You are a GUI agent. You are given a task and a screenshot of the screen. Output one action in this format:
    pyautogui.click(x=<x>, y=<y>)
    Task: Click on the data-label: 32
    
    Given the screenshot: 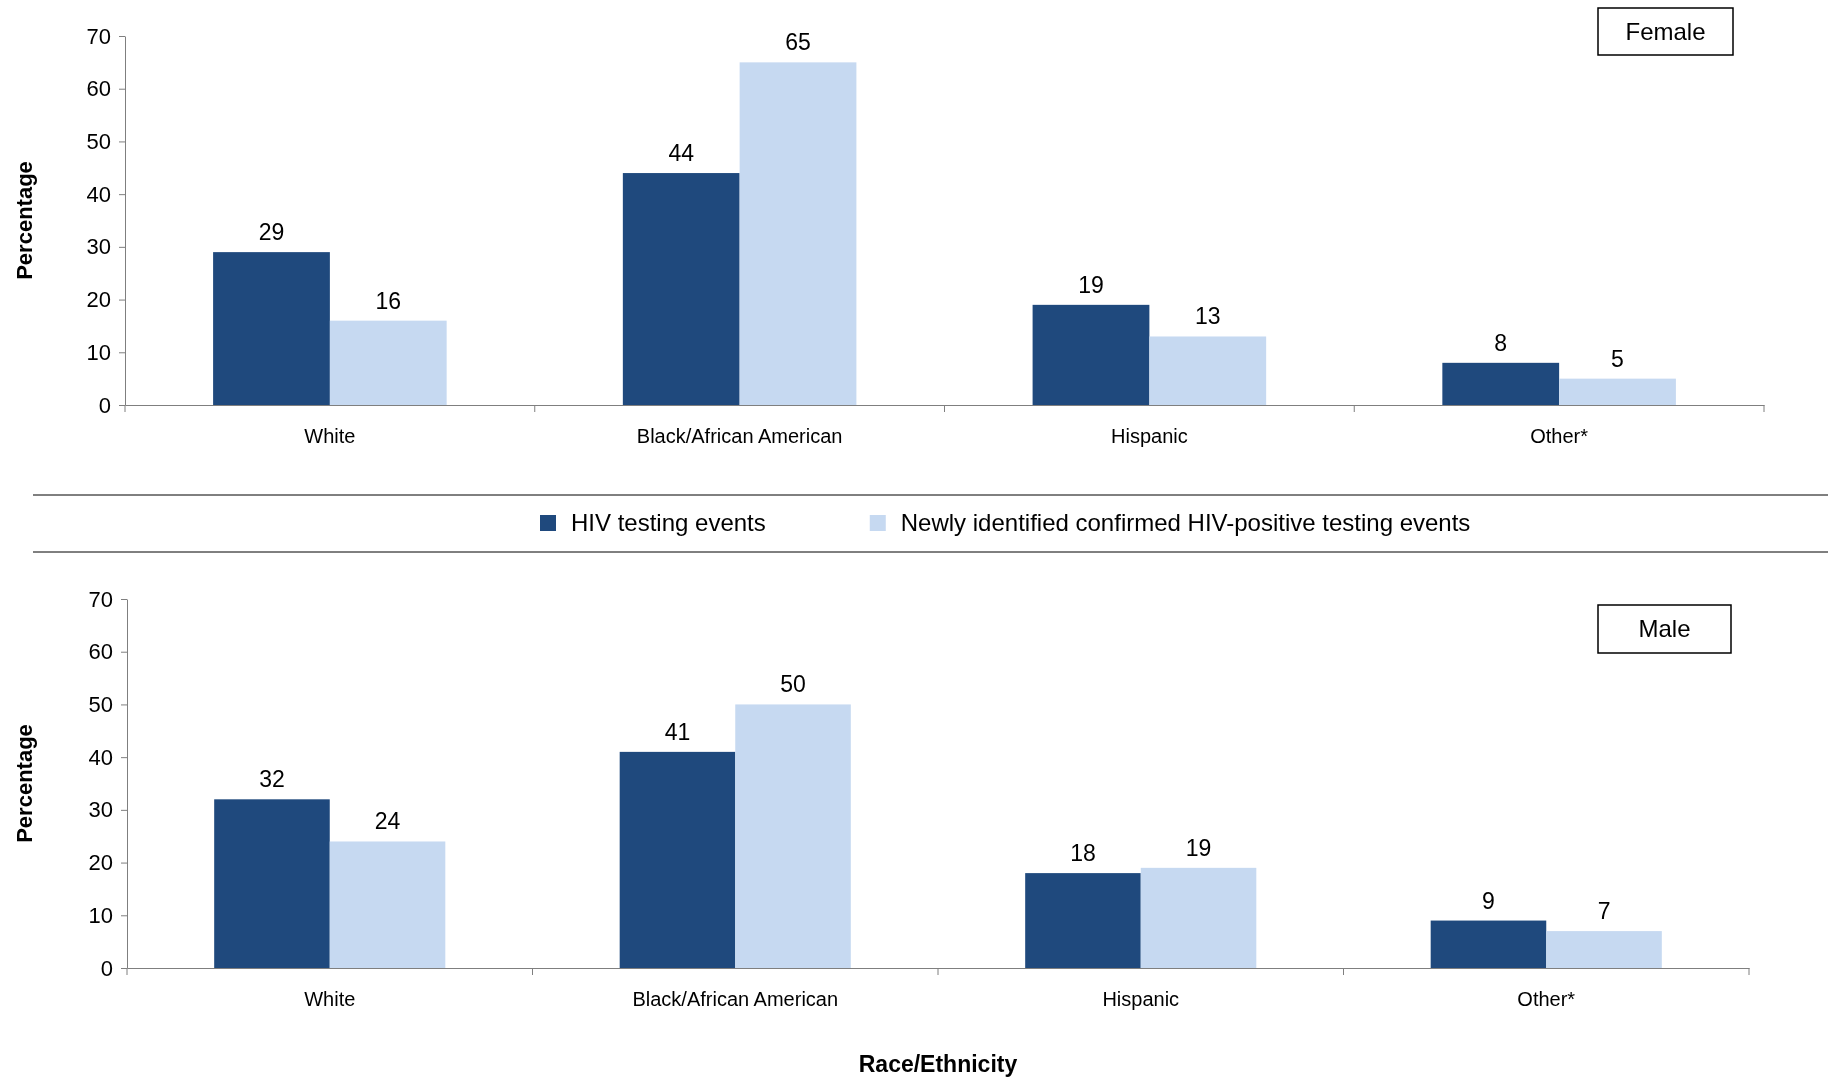 What is the action you would take?
    pyautogui.click(x=272, y=779)
    